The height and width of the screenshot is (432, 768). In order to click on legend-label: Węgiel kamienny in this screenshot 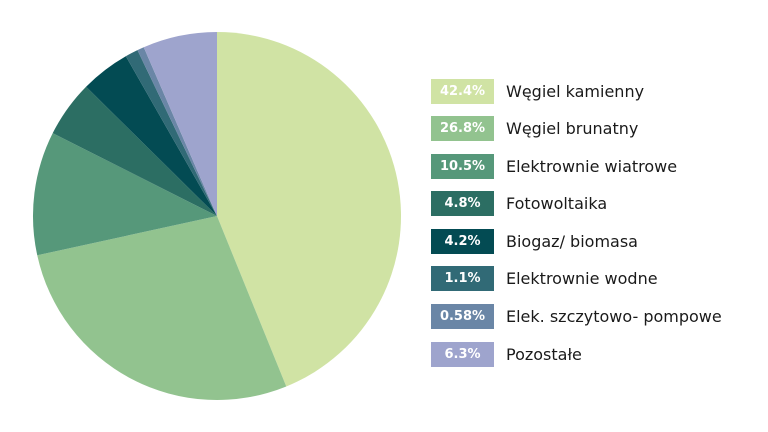, I will do `click(575, 91)`.